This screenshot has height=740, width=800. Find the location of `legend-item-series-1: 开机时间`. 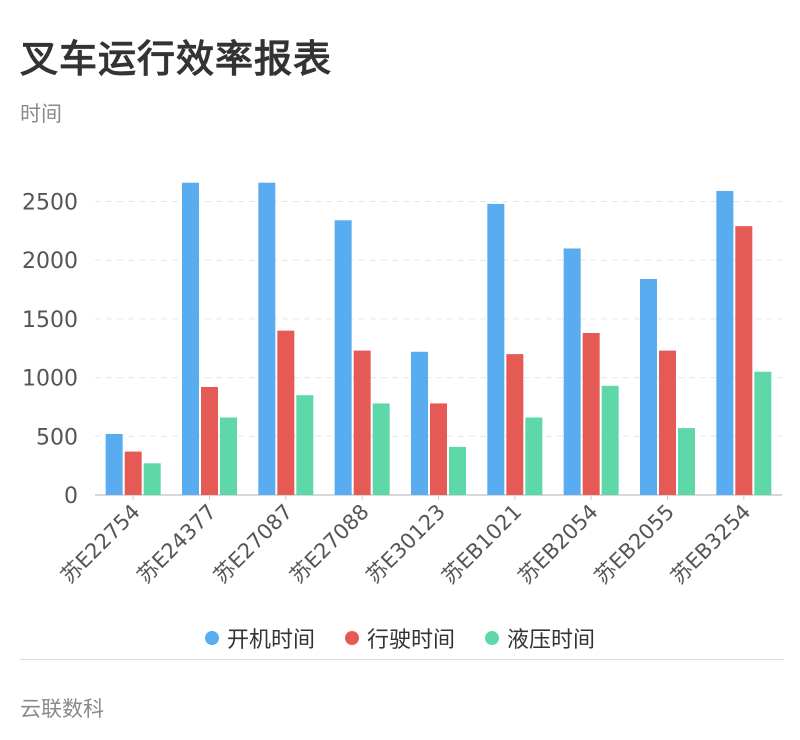

legend-item-series-1: 开机时间 is located at coordinates (259, 638).